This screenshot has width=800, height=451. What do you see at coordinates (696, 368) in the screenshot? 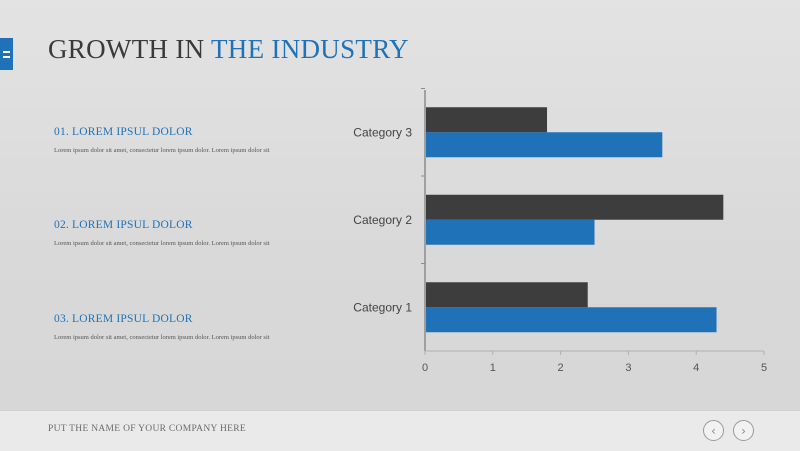
I see `x-tick-label: 4` at bounding box center [696, 368].